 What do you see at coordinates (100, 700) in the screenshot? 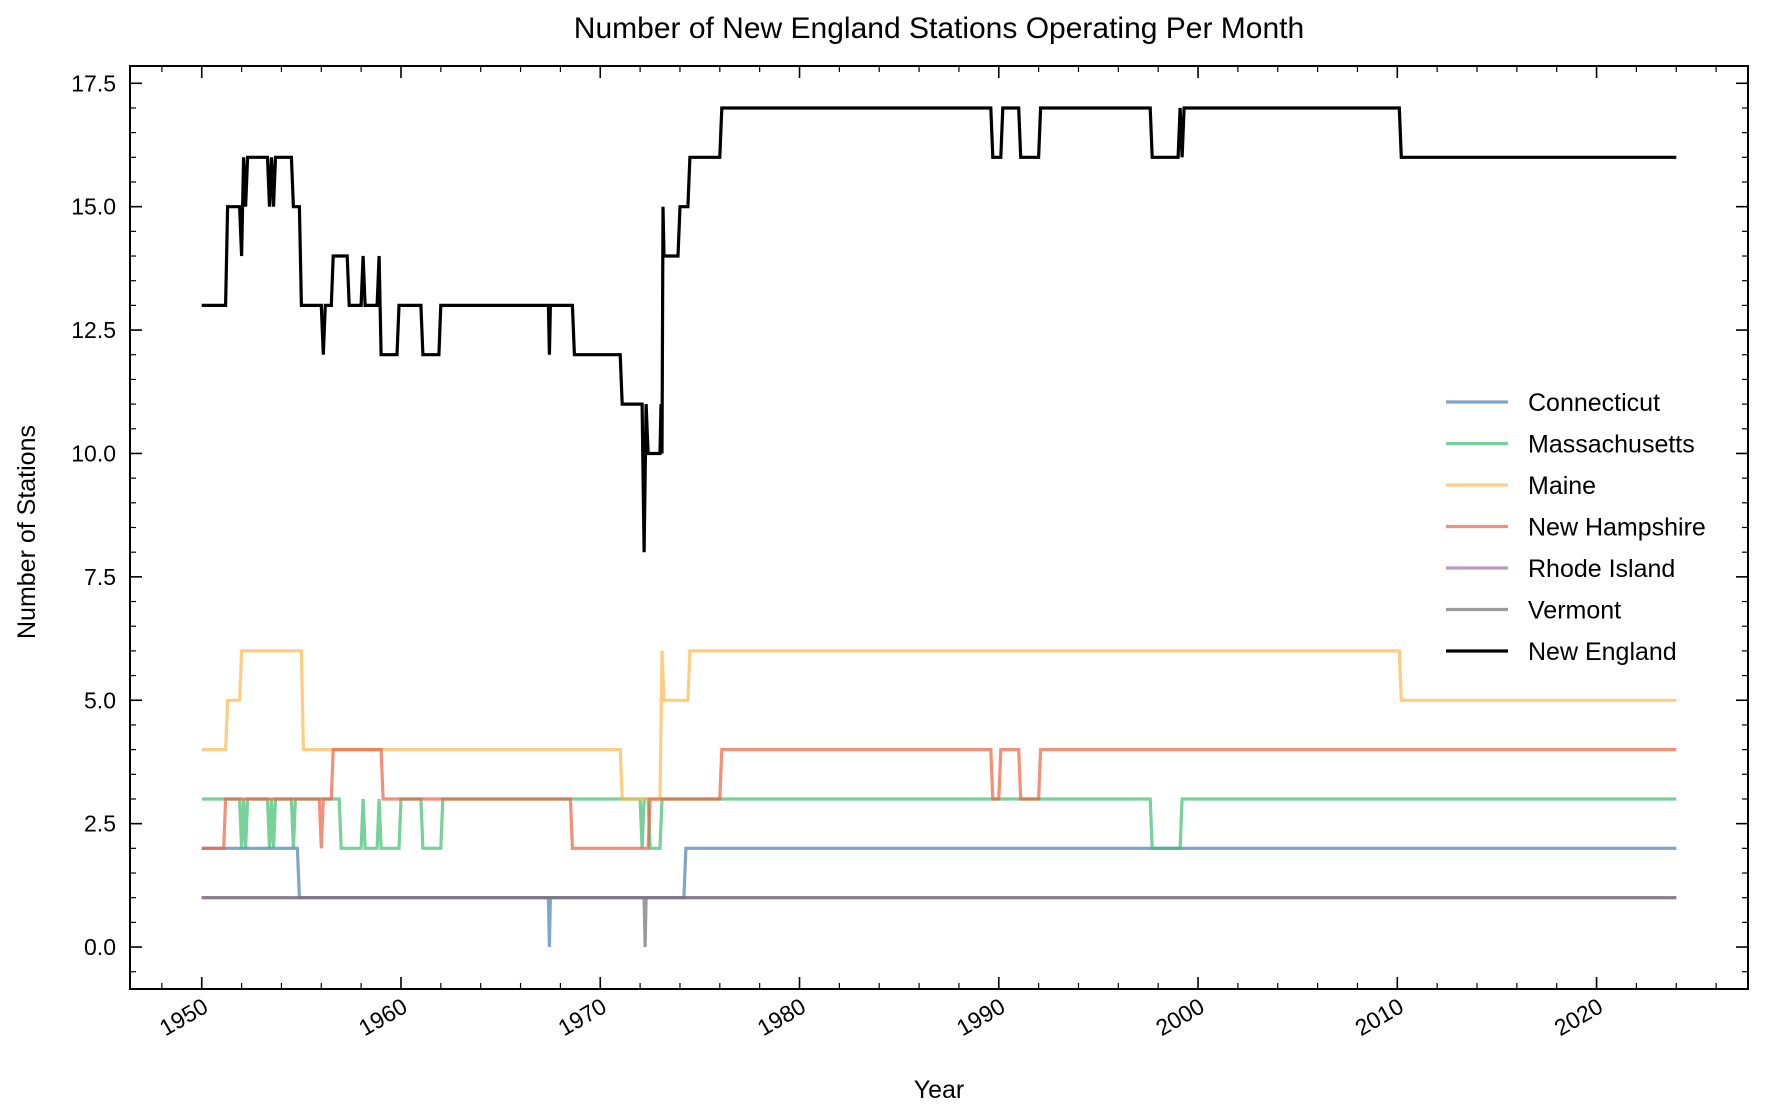
I see `y-tick-label: 5.0` at bounding box center [100, 700].